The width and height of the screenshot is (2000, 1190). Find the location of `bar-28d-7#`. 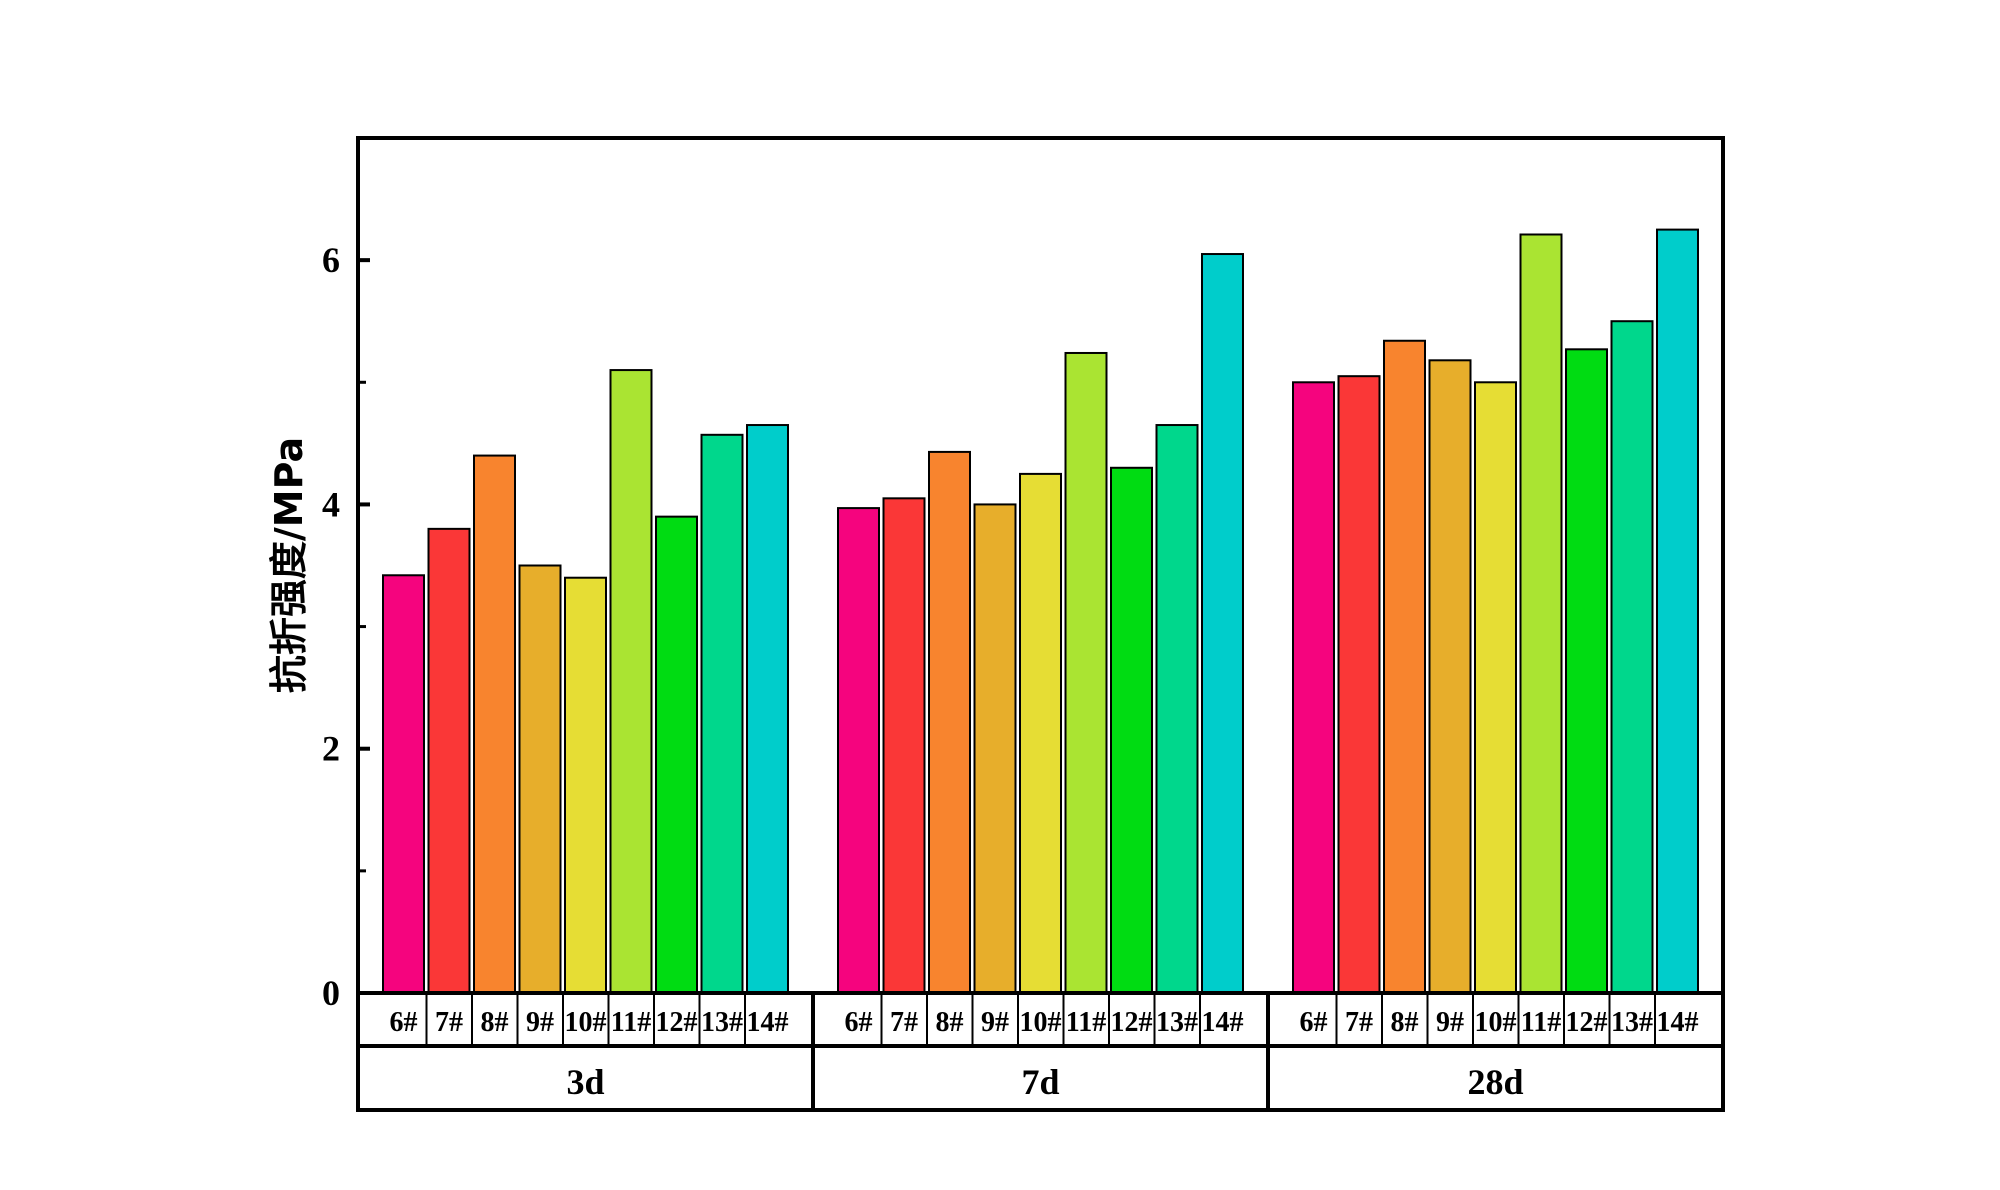

bar-28d-7# is located at coordinates (1359, 684).